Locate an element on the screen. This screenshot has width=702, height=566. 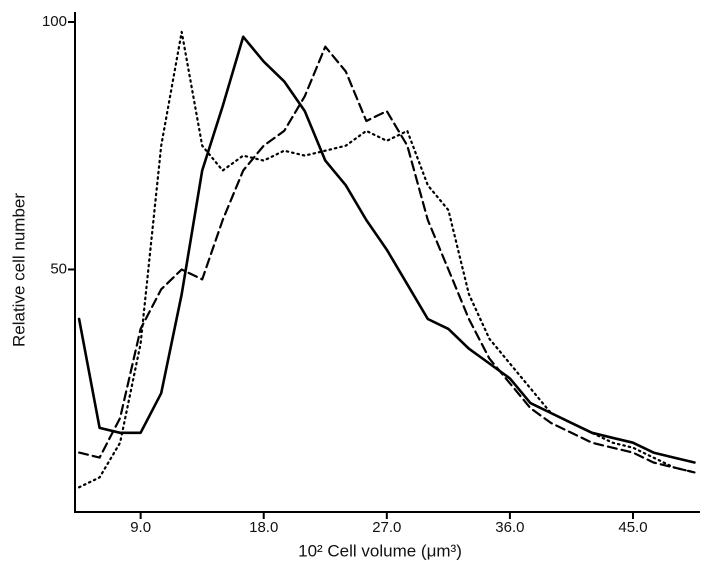
x-tick-label: 9.0 is located at coordinates (140, 527).